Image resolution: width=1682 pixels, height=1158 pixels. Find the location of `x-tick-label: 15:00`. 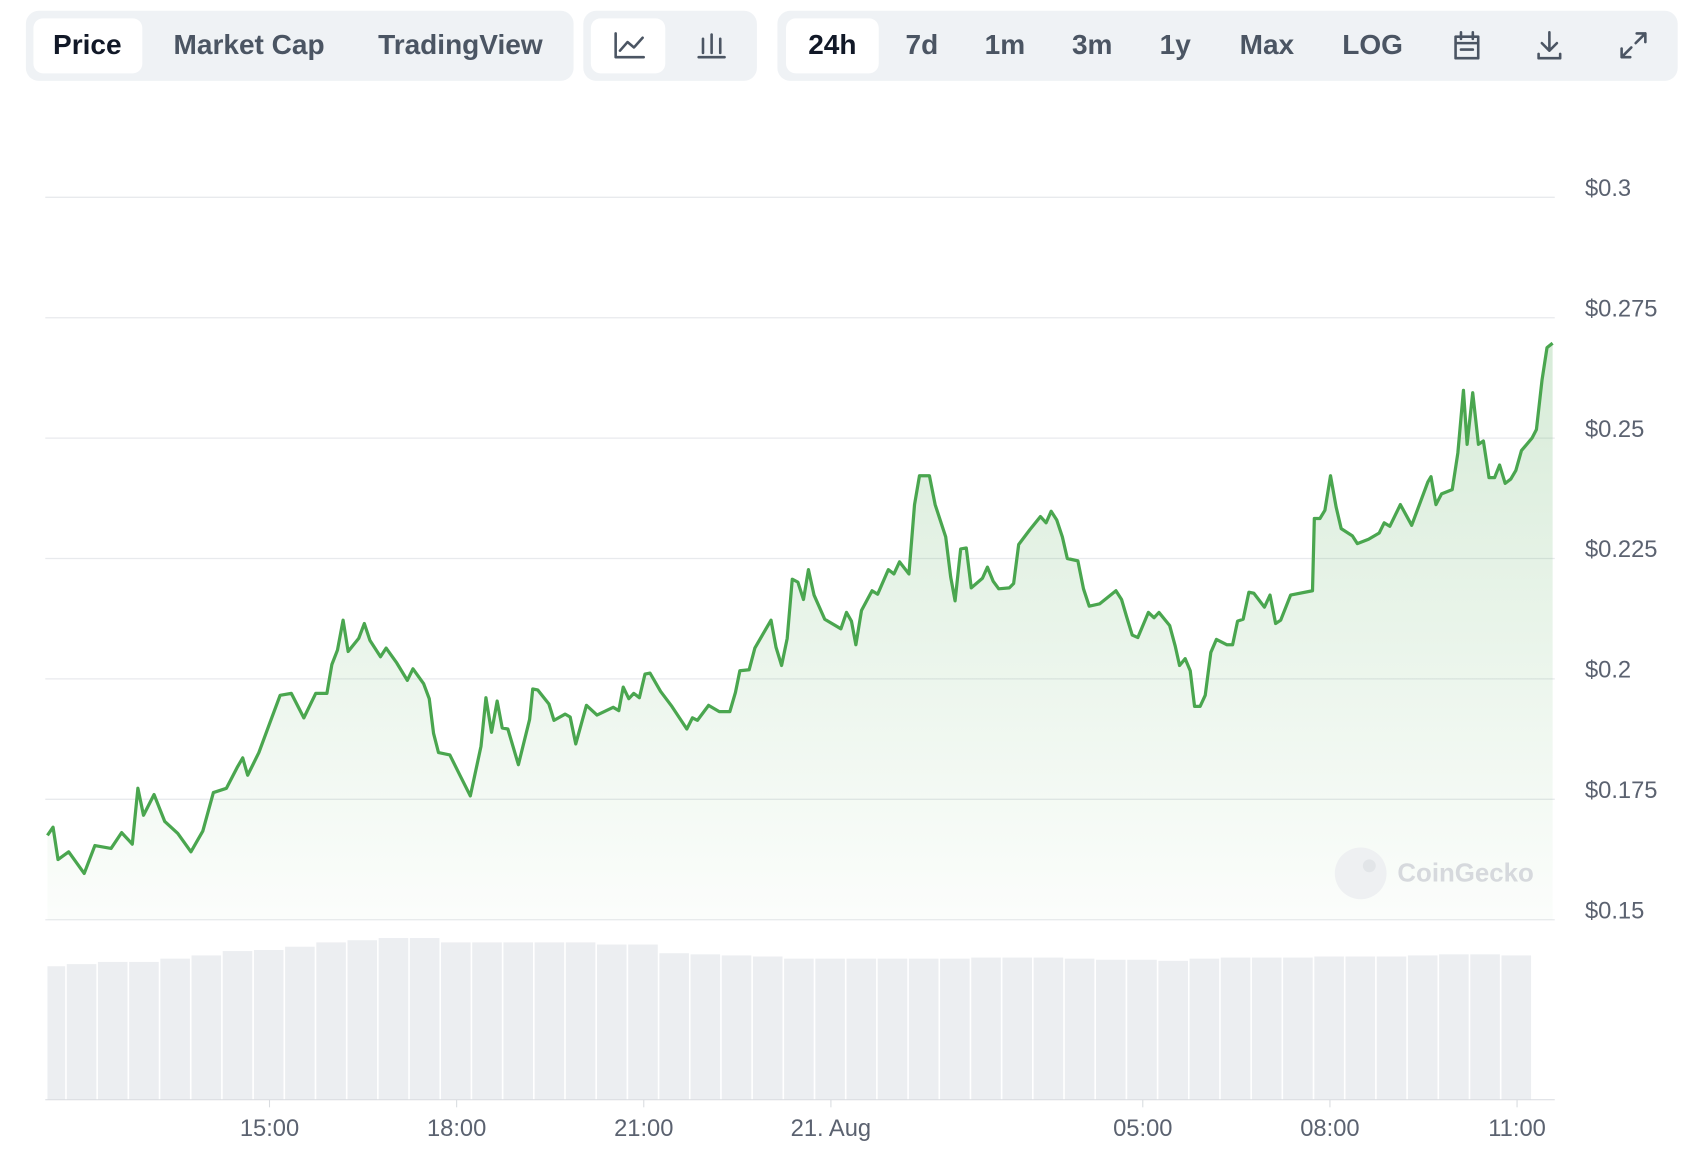

x-tick-label: 15:00 is located at coordinates (269, 1129).